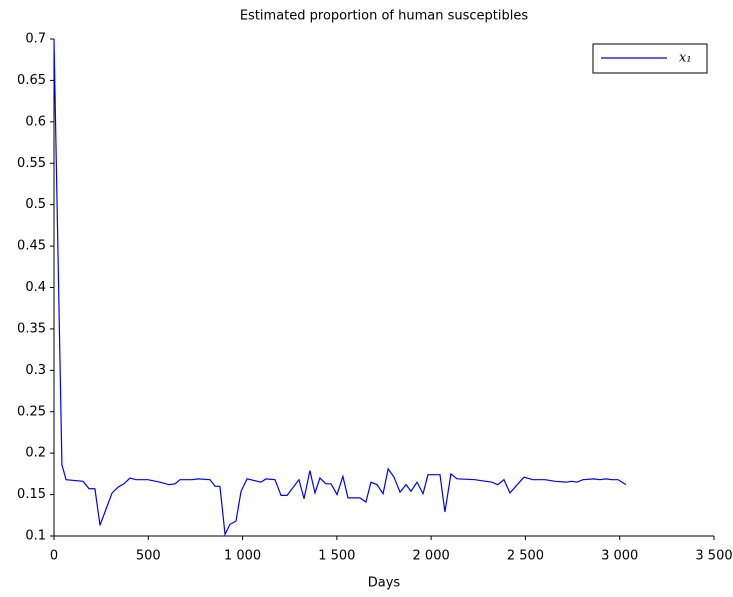 The height and width of the screenshot is (597, 733). What do you see at coordinates (242, 556) in the screenshot?
I see `x-tick-label: 1 000` at bounding box center [242, 556].